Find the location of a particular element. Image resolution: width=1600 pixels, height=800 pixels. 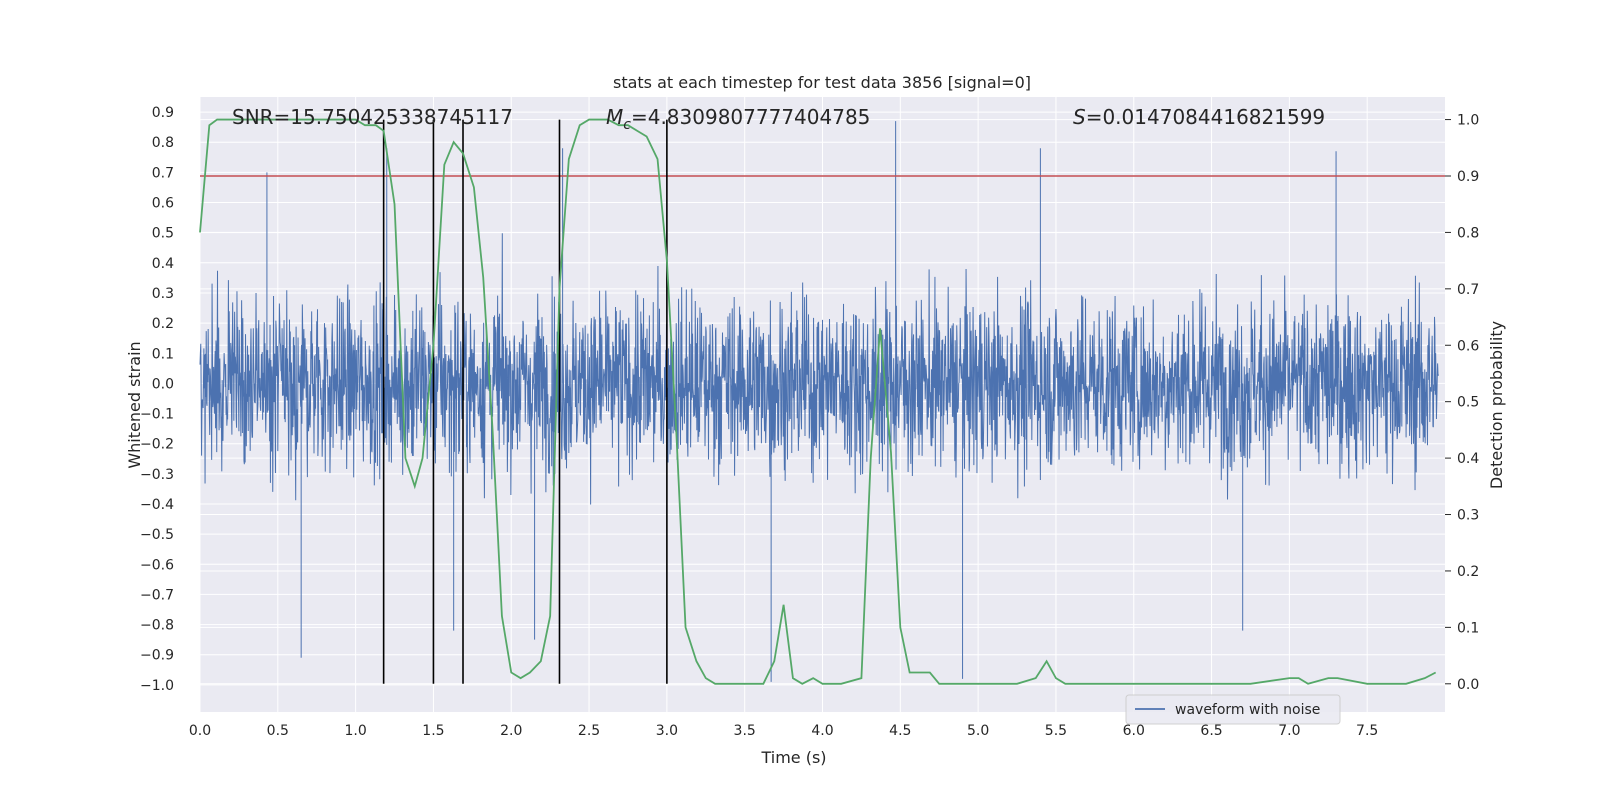

x-axis-label: Time (s) is located at coordinates (793, 757).